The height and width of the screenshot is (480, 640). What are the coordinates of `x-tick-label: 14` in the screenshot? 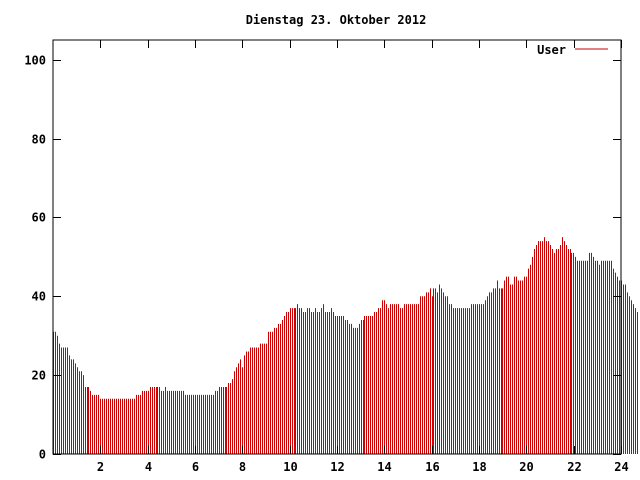 It's located at (384, 467).